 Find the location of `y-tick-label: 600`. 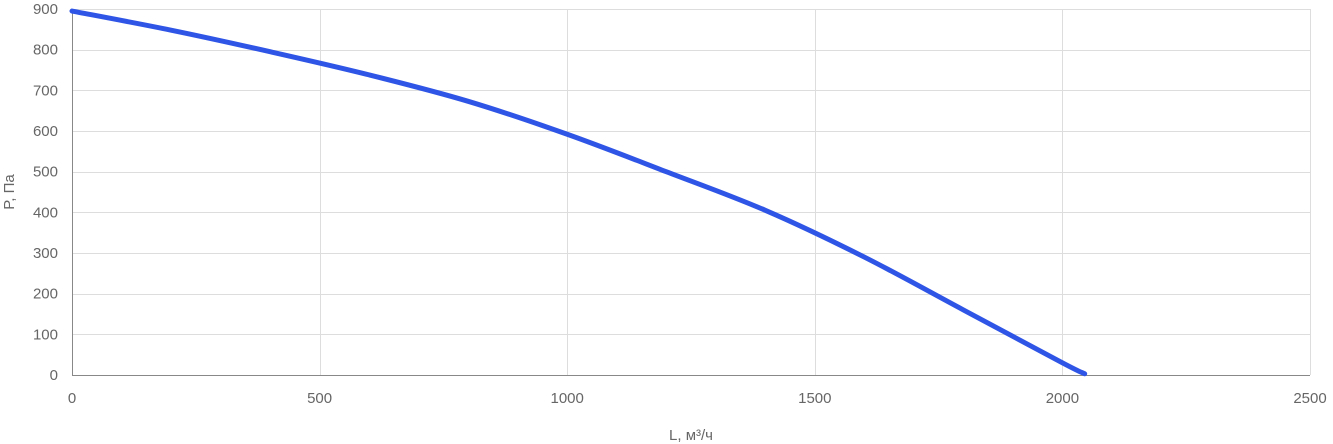

y-tick-label: 600 is located at coordinates (45, 131).